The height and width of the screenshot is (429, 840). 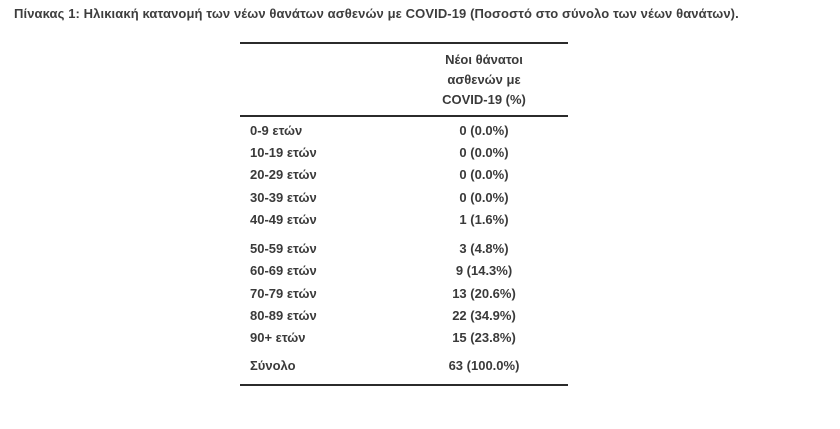 I want to click on age-group-cell: 30-39 ετών, so click(x=283, y=197).